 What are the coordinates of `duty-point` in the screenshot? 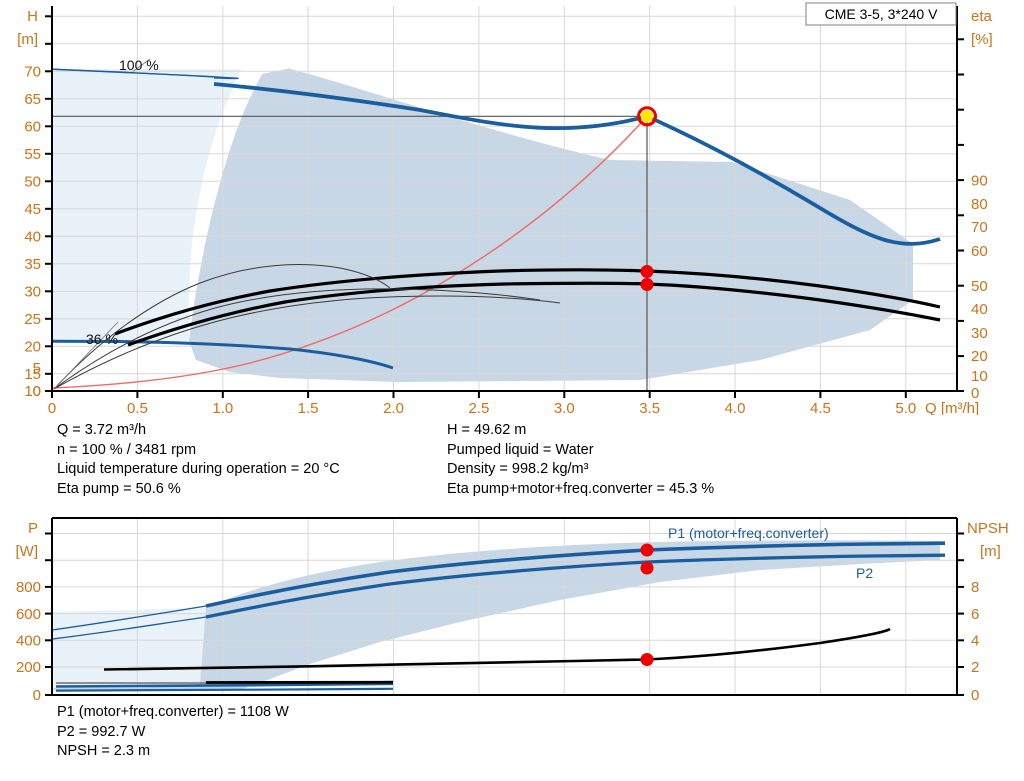 It's located at (647, 116).